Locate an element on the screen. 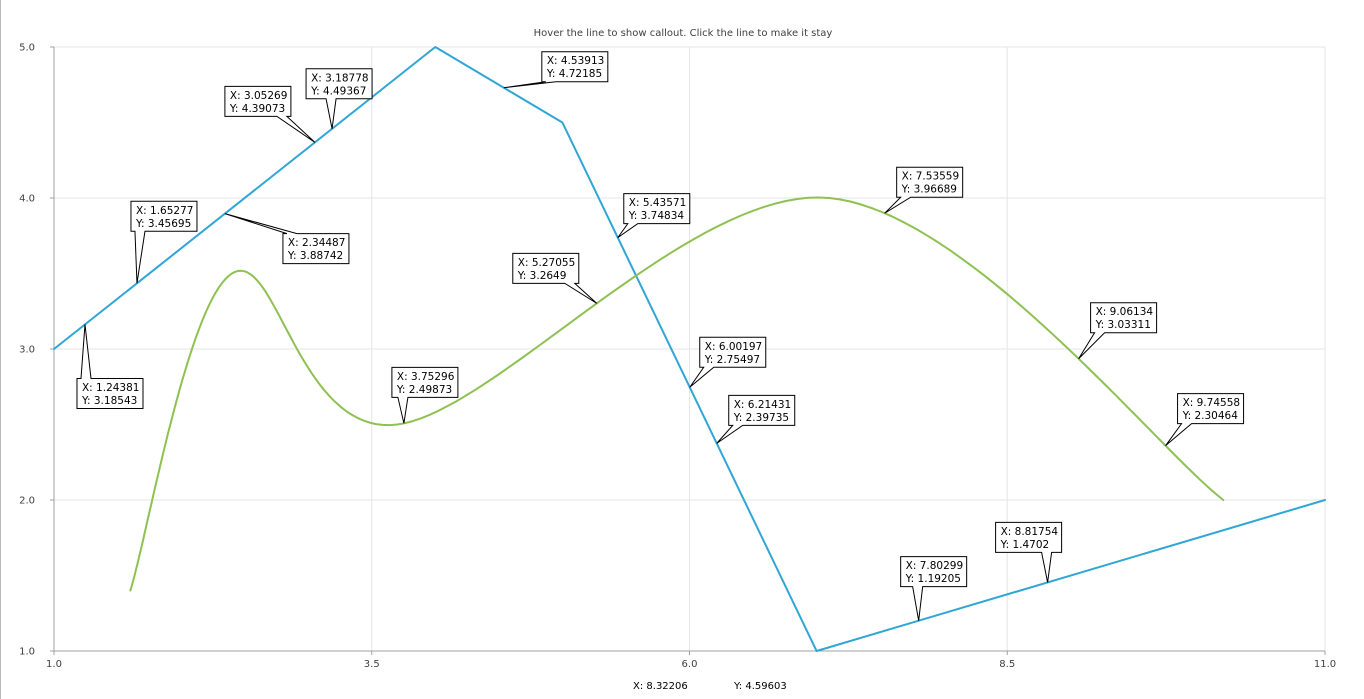 This screenshot has height=699, width=1364. callout-y-value: Y: 3.96689 is located at coordinates (929, 190).